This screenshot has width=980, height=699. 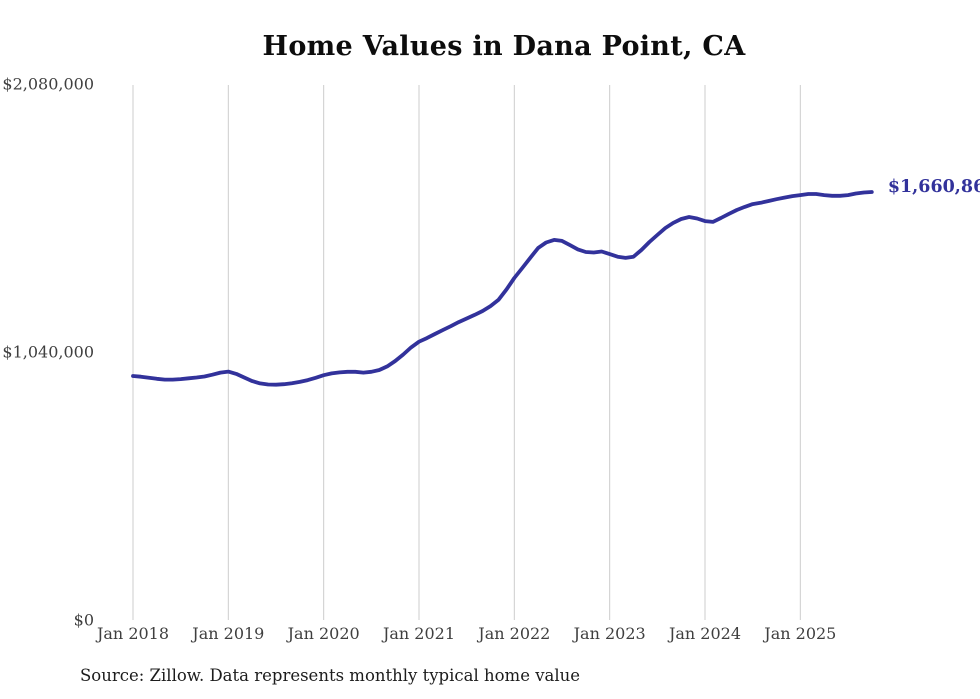 What do you see at coordinates (133, 633) in the screenshot?
I see `x-tick-label: Jan 2018` at bounding box center [133, 633].